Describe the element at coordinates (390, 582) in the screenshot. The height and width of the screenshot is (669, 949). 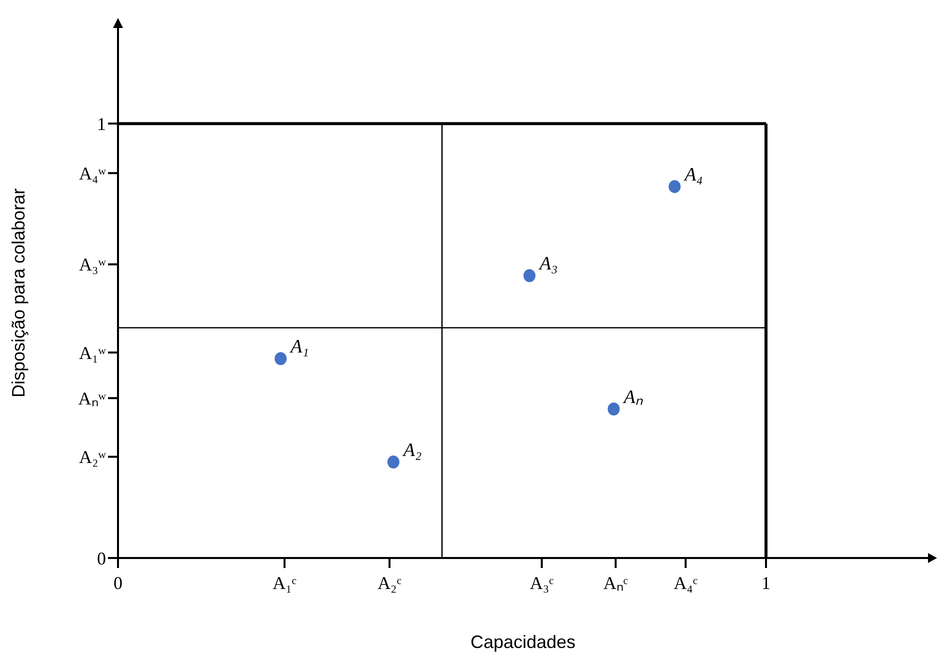
I see `x-tick-label: A₂ᶜ` at that location.